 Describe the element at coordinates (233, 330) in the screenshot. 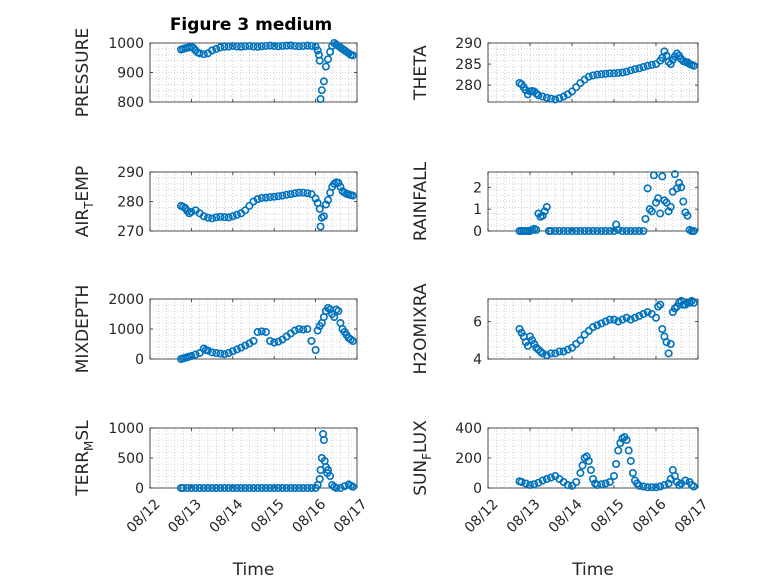

I see `subplot-5: 0 1000 2000` at that location.